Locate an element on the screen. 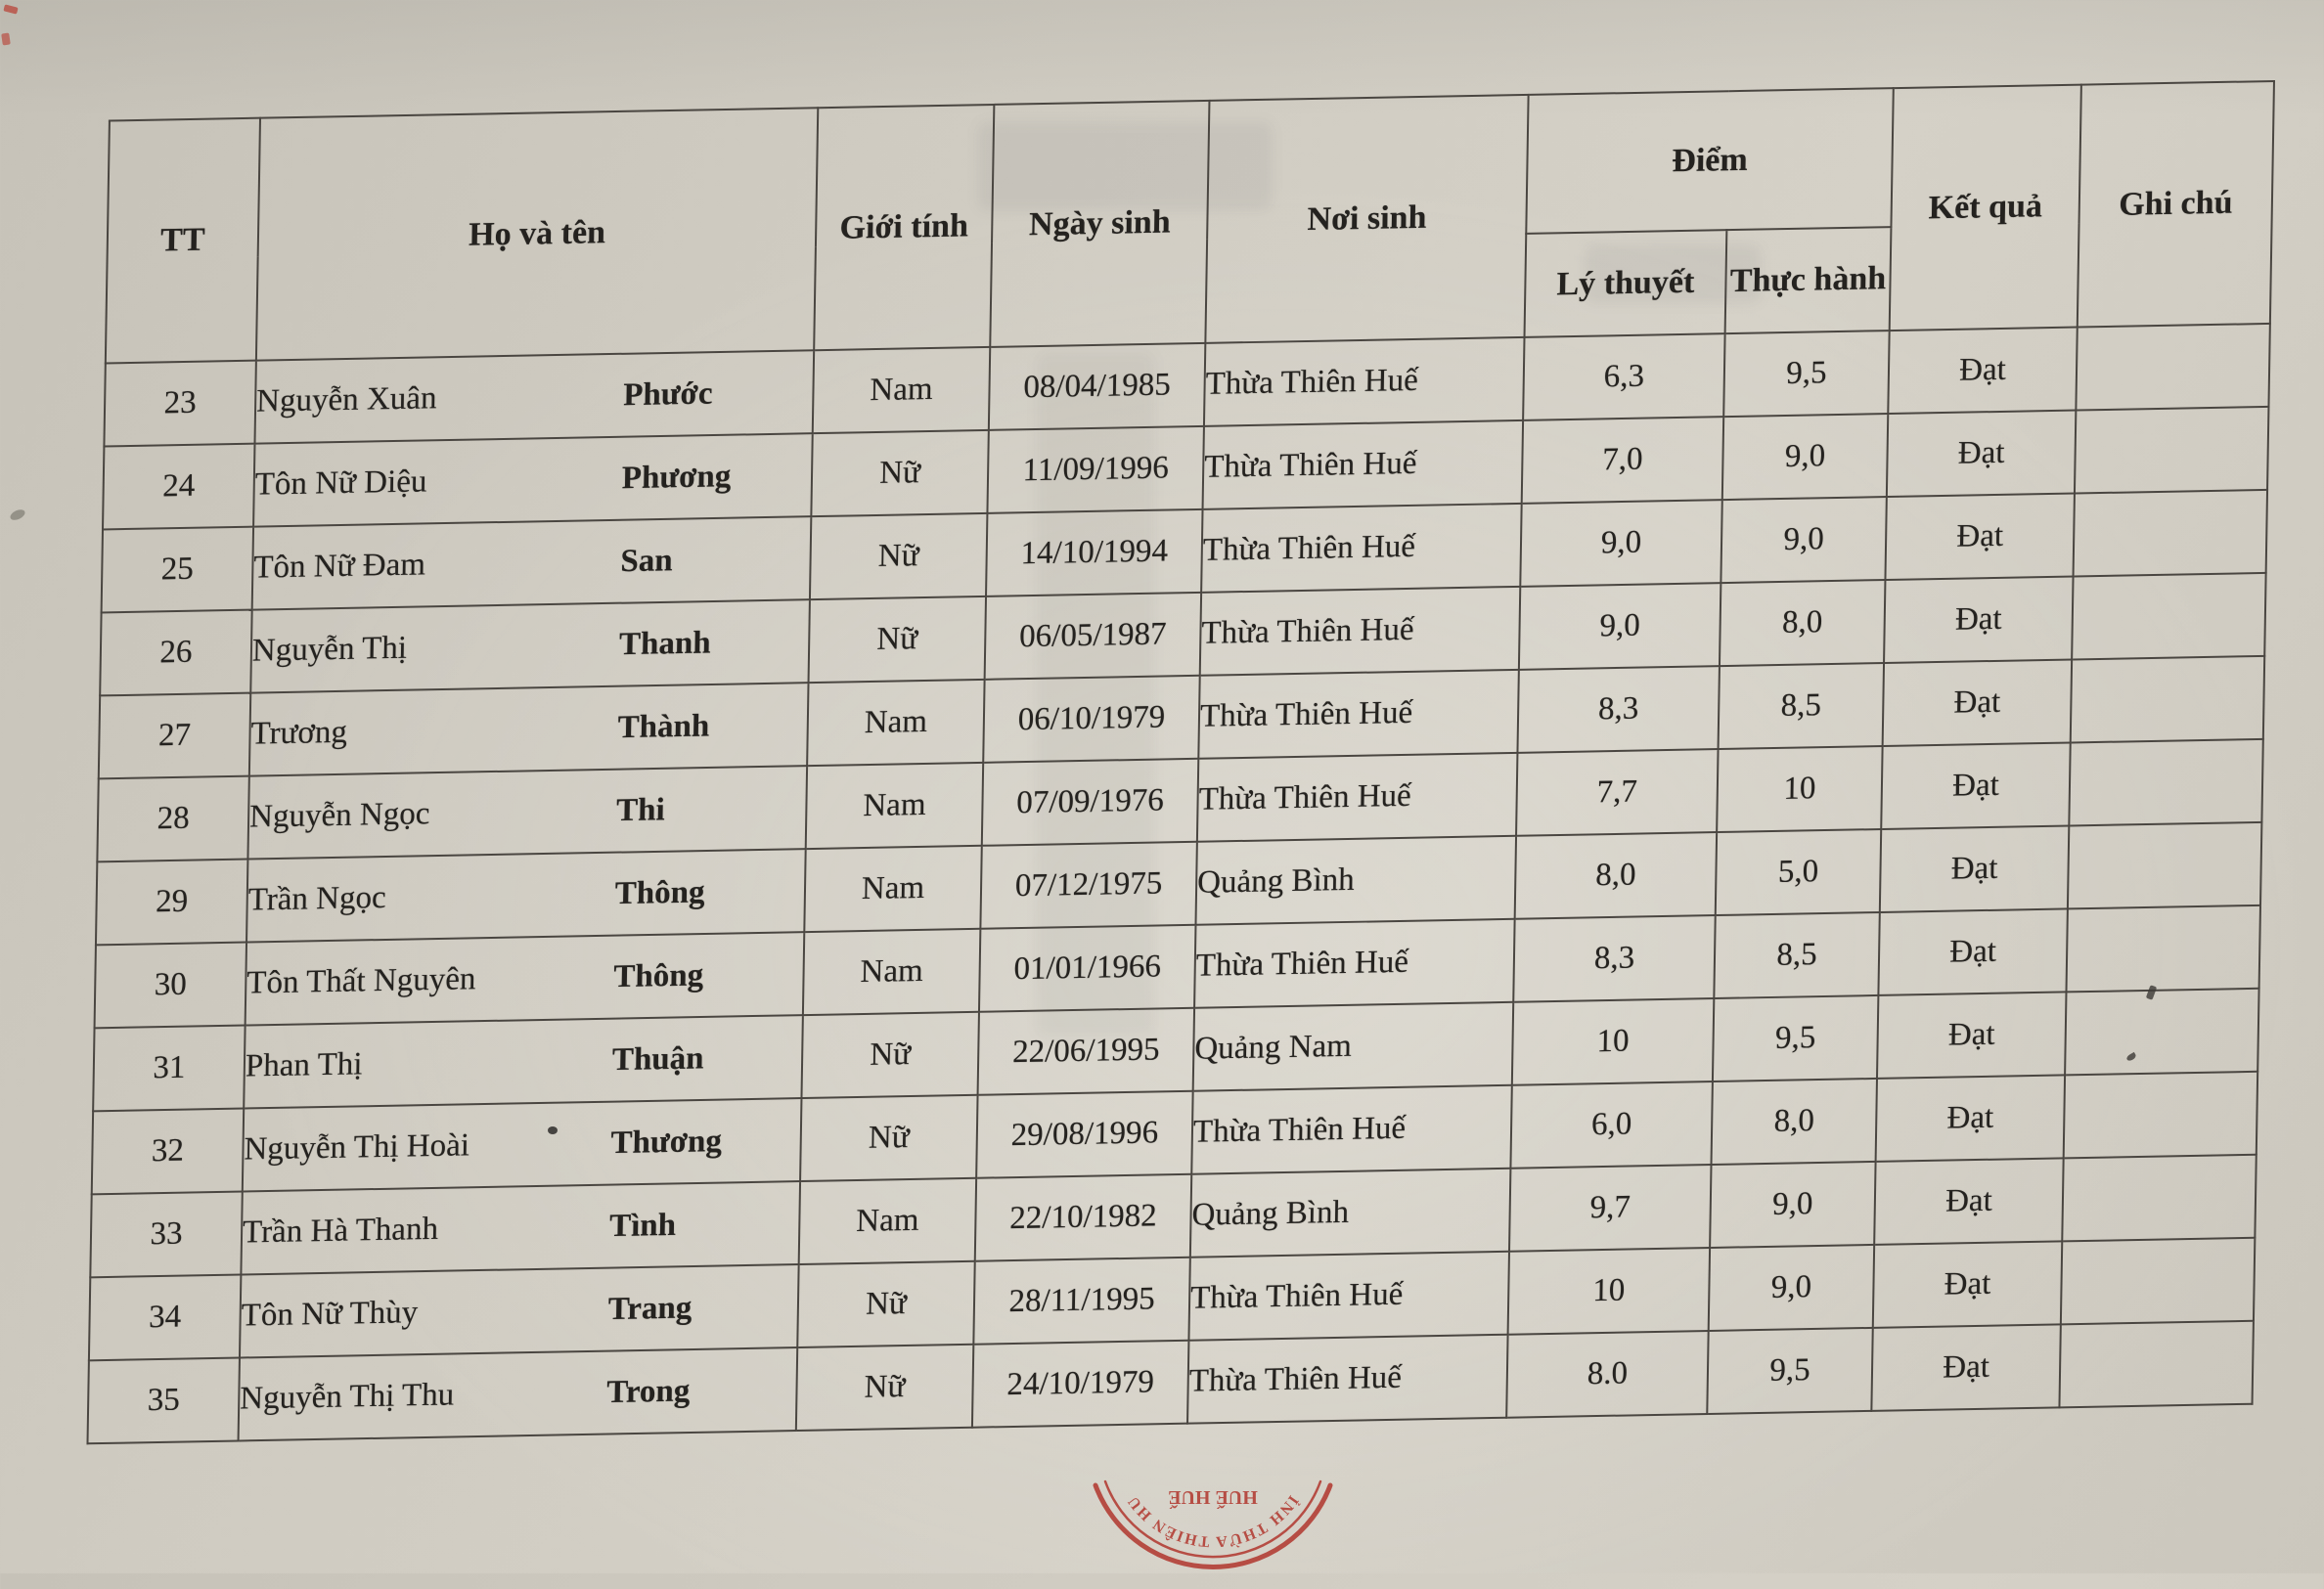 This screenshot has width=2324, height=1589. header-pob: Nơi sinh is located at coordinates (1367, 219).